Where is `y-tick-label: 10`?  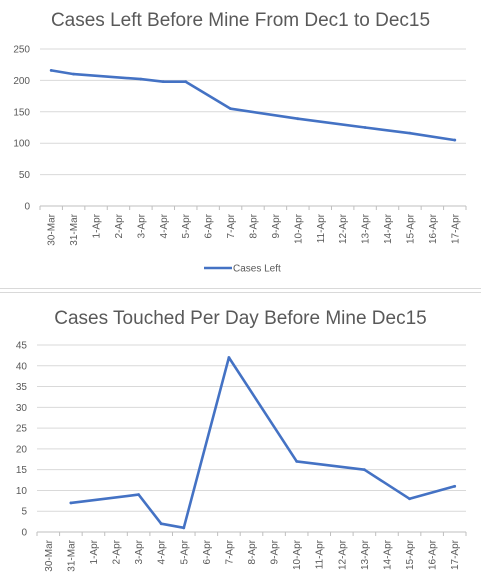
y-tick-label: 10 is located at coordinates (22, 491).